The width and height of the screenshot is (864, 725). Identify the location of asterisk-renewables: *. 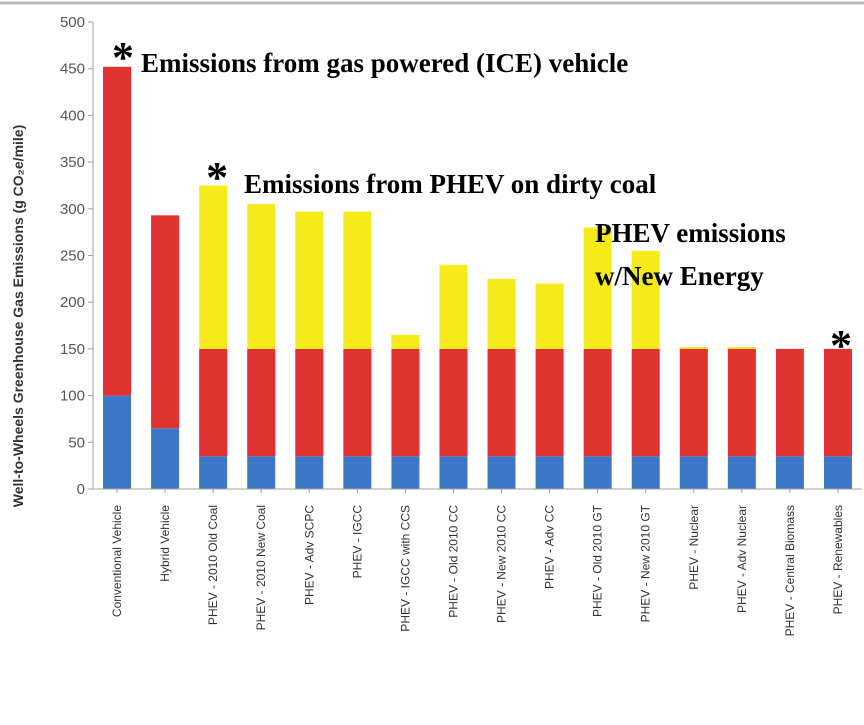
(841, 345).